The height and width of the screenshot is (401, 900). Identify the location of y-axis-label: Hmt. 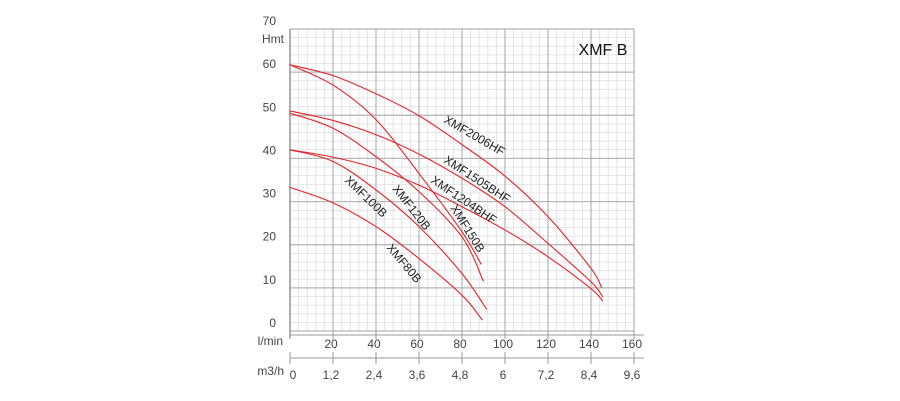
(273, 39).